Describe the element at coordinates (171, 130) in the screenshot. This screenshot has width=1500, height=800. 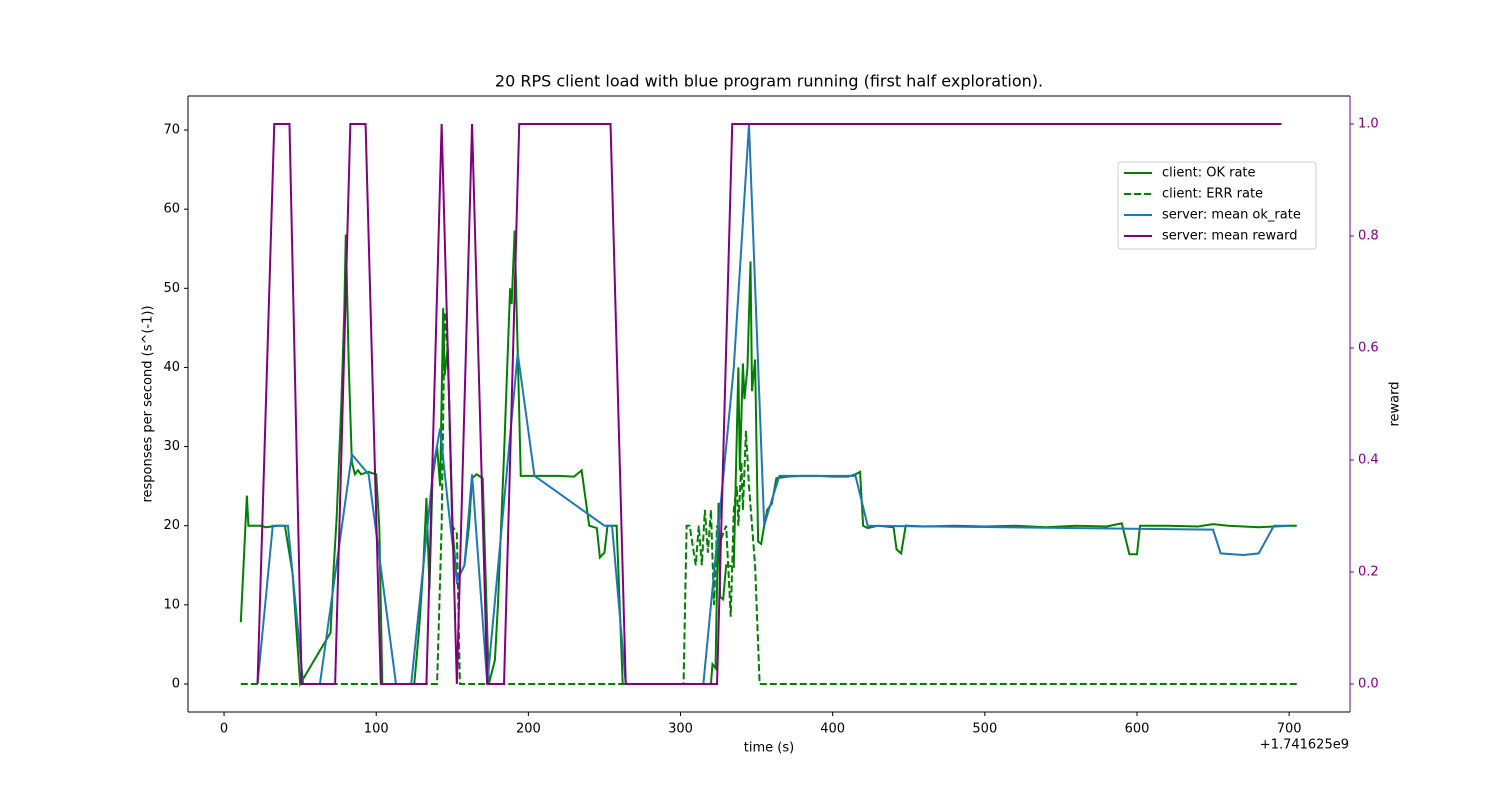
I see `y-tick-label: 70` at that location.